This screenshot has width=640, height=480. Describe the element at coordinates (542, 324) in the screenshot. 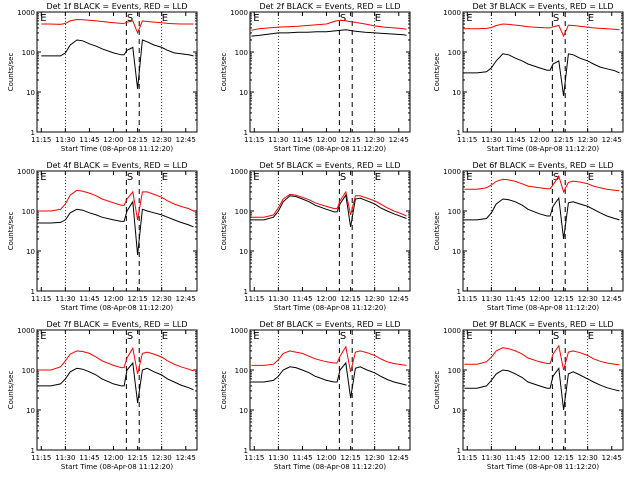

I see `panel-title: Det 9f BLACK = Events, RED = LLD` at that location.